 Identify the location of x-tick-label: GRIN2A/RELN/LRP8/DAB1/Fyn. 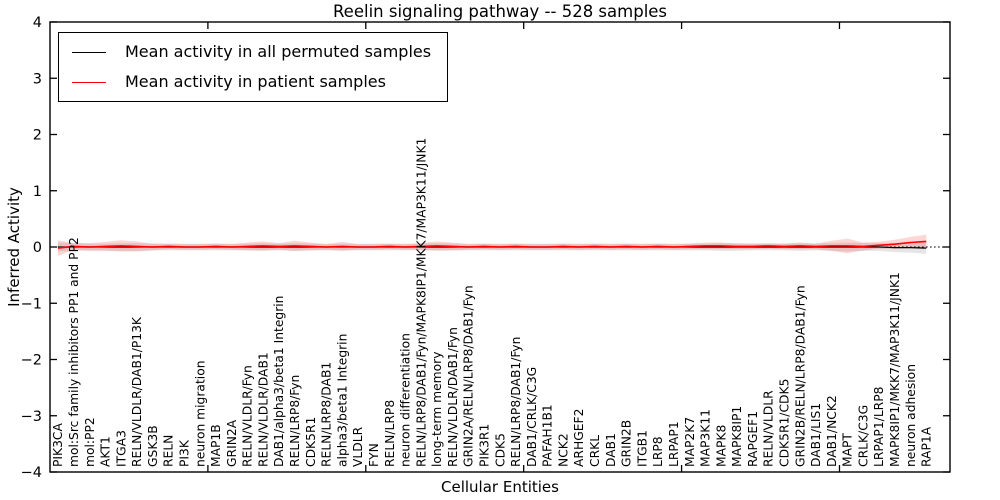
(469, 376).